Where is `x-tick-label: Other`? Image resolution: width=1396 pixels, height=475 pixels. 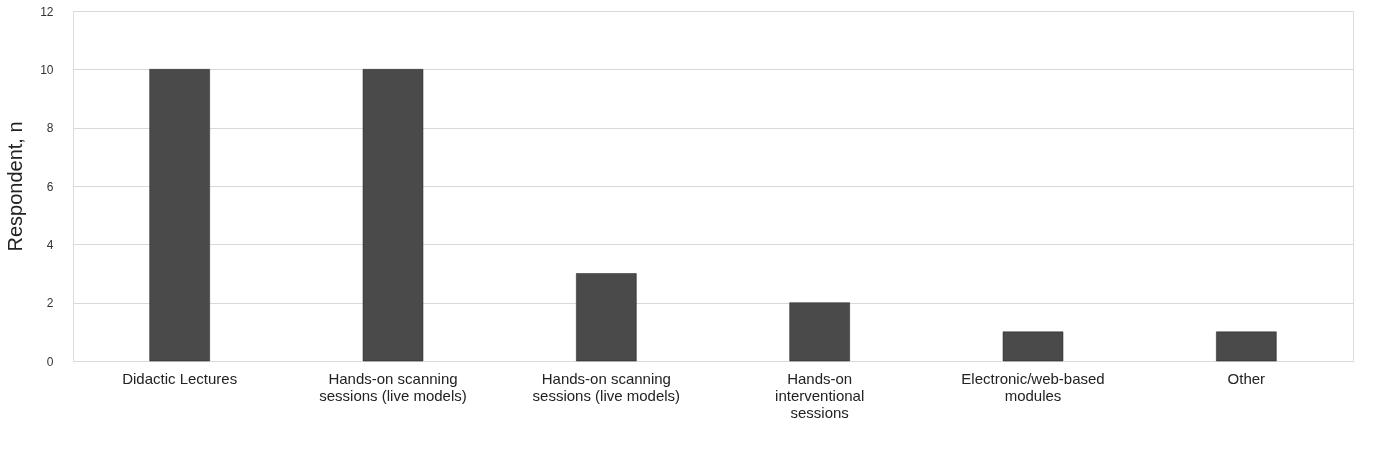 x-tick-label: Other is located at coordinates (1246, 378).